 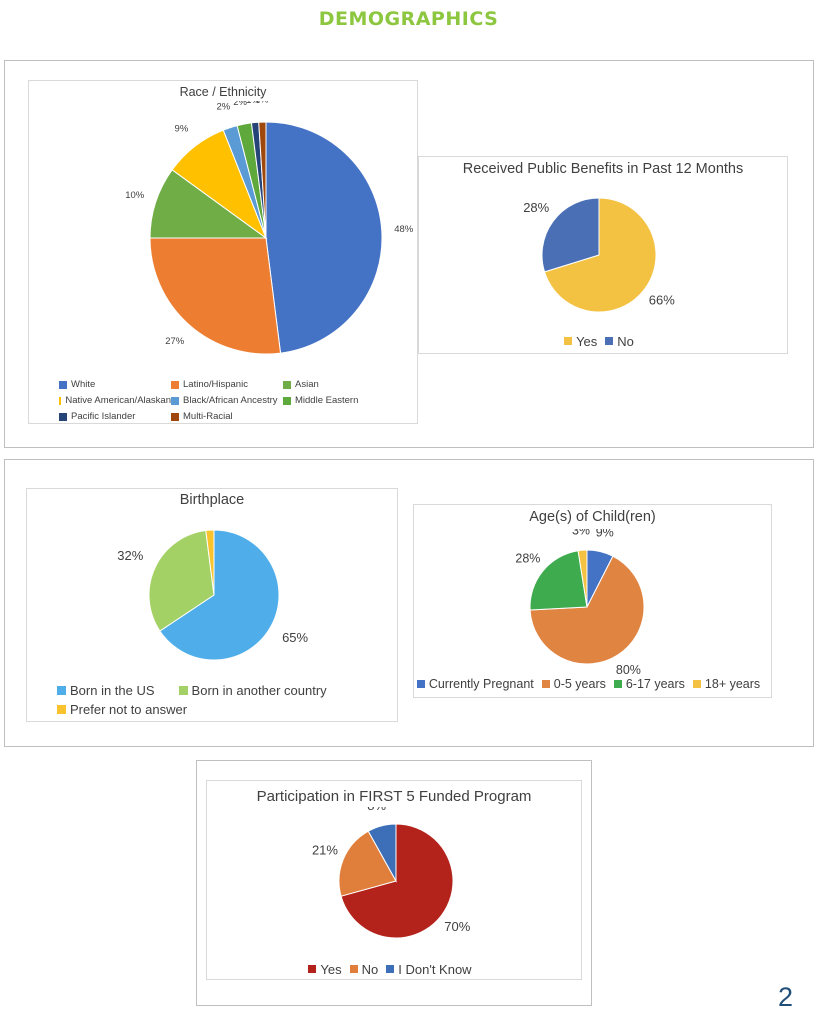 I want to click on race-legend-item-6: Pacific Islander, so click(x=115, y=417).